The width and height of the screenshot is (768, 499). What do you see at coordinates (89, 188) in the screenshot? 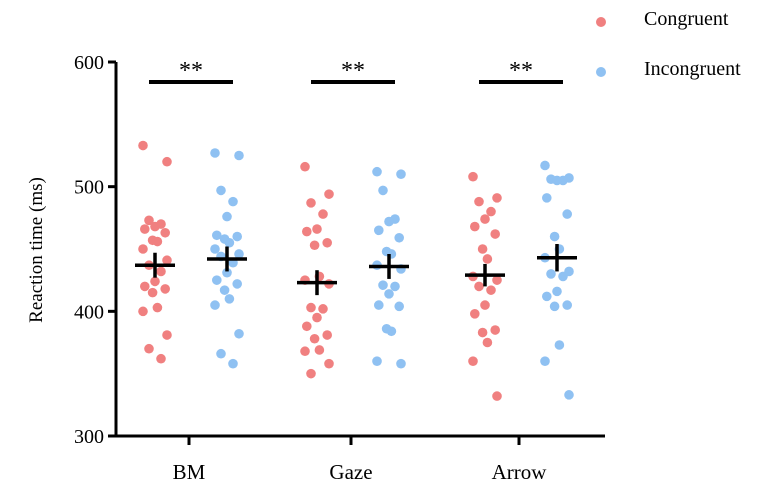
I see `y-tick-label: 500` at bounding box center [89, 188].